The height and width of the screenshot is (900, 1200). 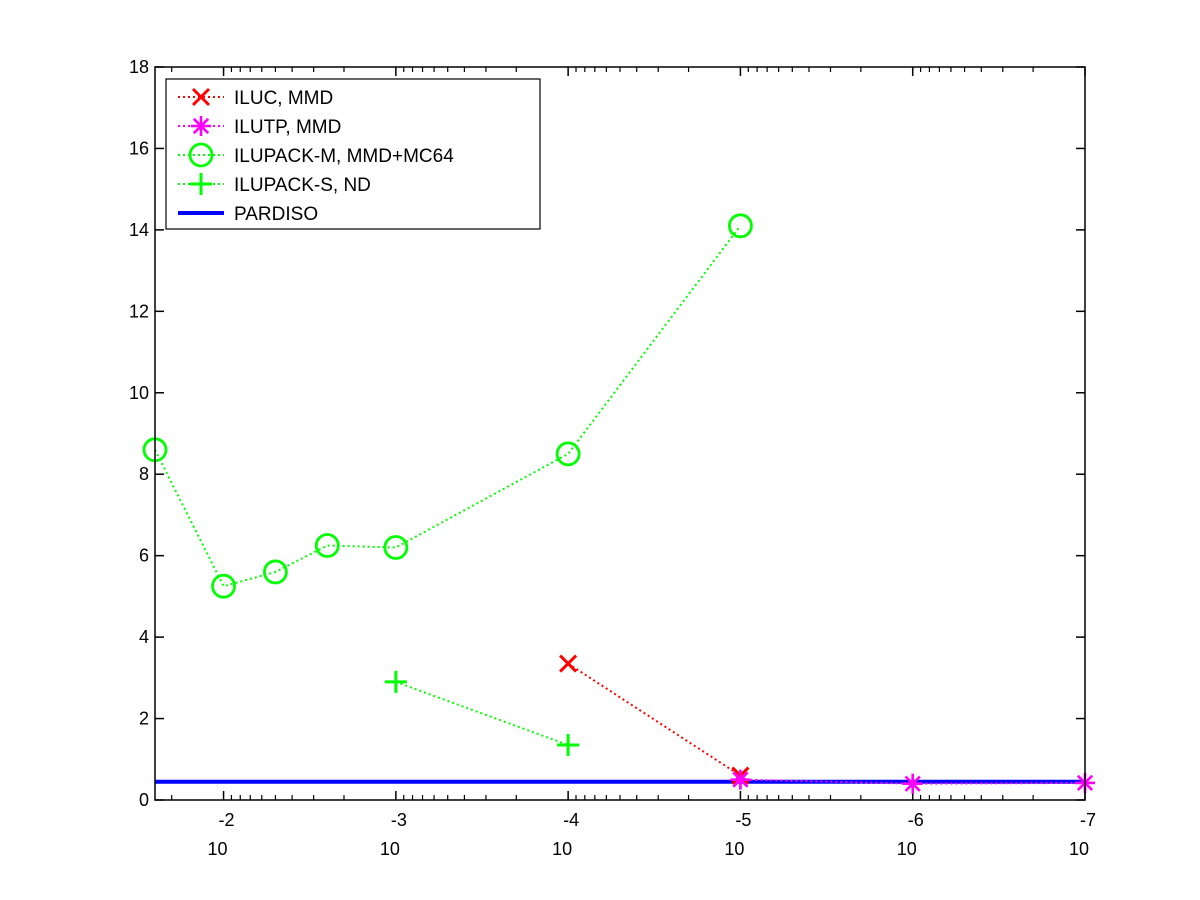 I want to click on x-tick-label: -610, so click(x=910, y=834).